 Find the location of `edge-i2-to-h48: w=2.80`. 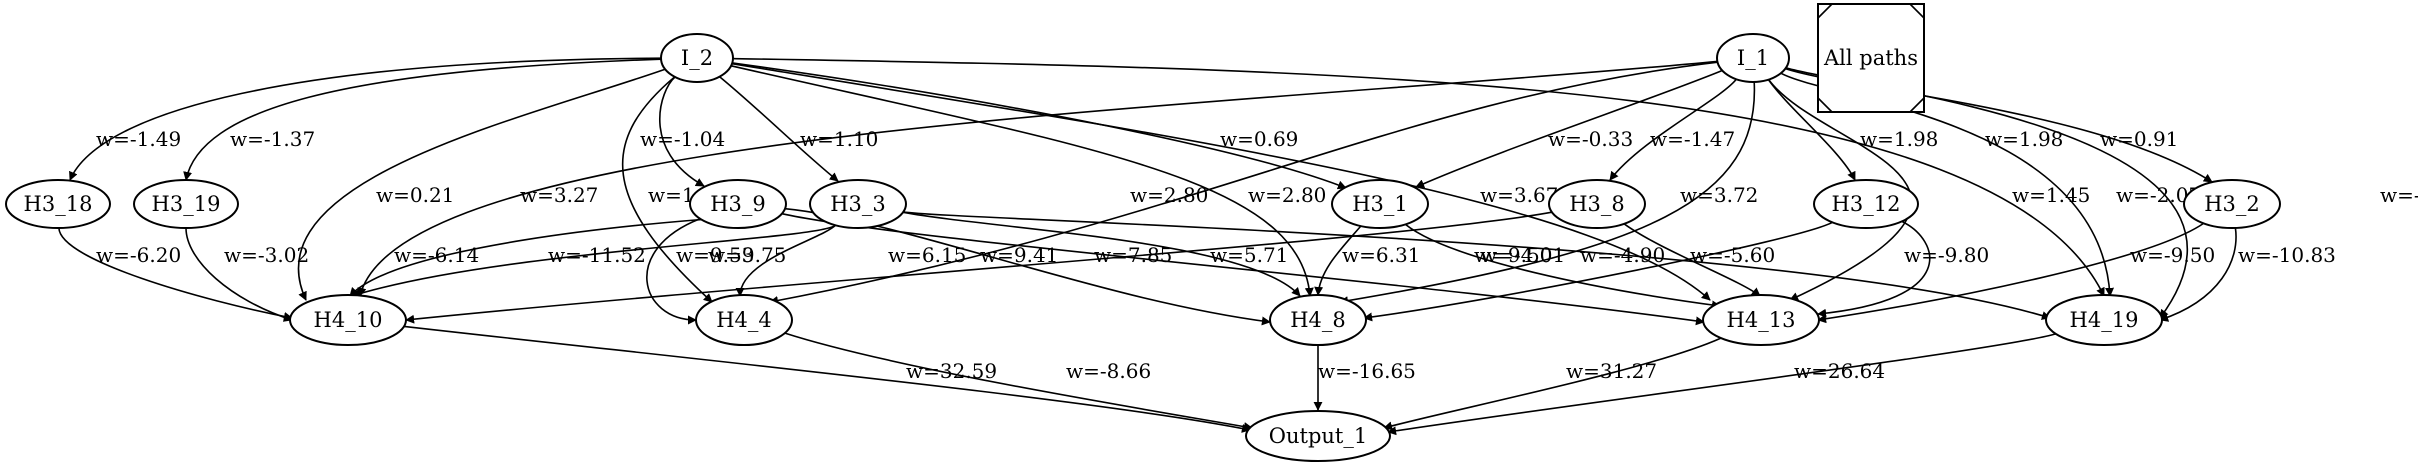

edge-i2-to-h48: w=2.80 is located at coordinates (1022, 181).